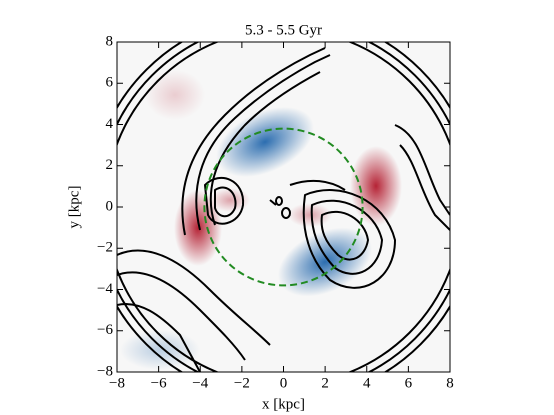 This screenshot has width=554, height=415. Describe the element at coordinates (110, 206) in the screenshot. I see `y-tick-label: 0` at that location.